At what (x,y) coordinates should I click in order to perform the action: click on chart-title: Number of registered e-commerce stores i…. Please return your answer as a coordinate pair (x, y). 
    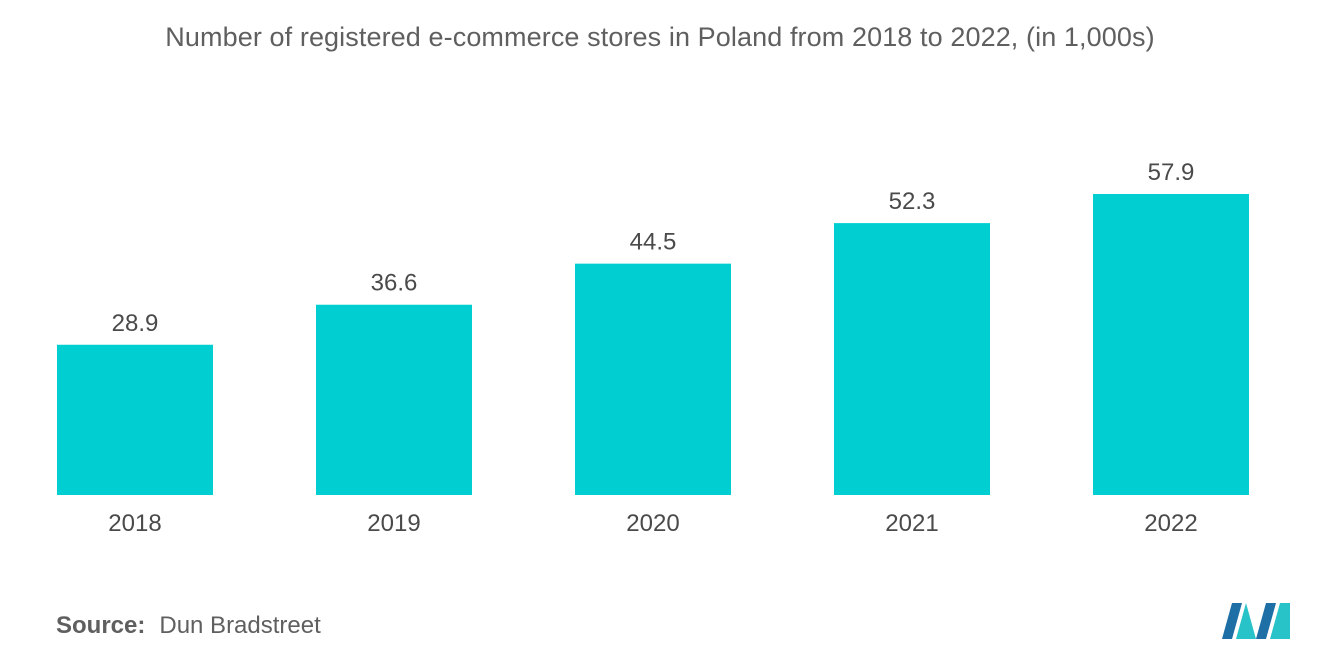
    Looking at the image, I should click on (660, 37).